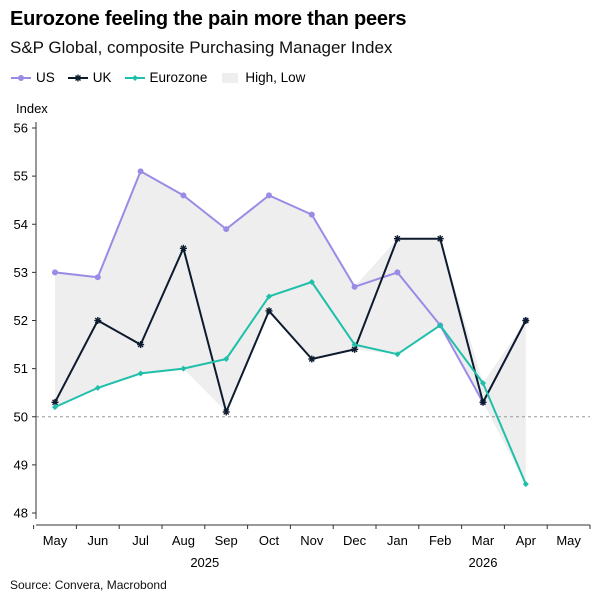  Describe the element at coordinates (21, 77) in the screenshot. I see `us-line-dot-icon` at that location.